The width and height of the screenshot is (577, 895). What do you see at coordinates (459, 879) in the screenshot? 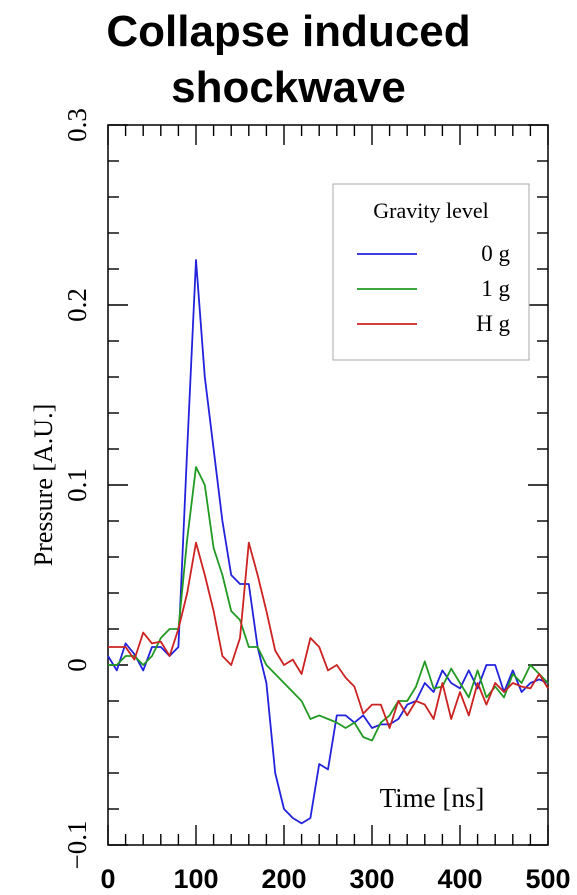
I see `x-tick-label: 400` at bounding box center [459, 879].